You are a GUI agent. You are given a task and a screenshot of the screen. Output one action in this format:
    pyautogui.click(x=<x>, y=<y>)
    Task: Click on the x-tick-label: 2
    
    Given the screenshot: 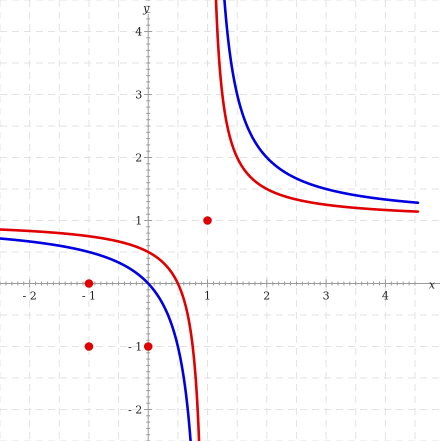 What is the action you would take?
    pyautogui.click(x=266, y=296)
    